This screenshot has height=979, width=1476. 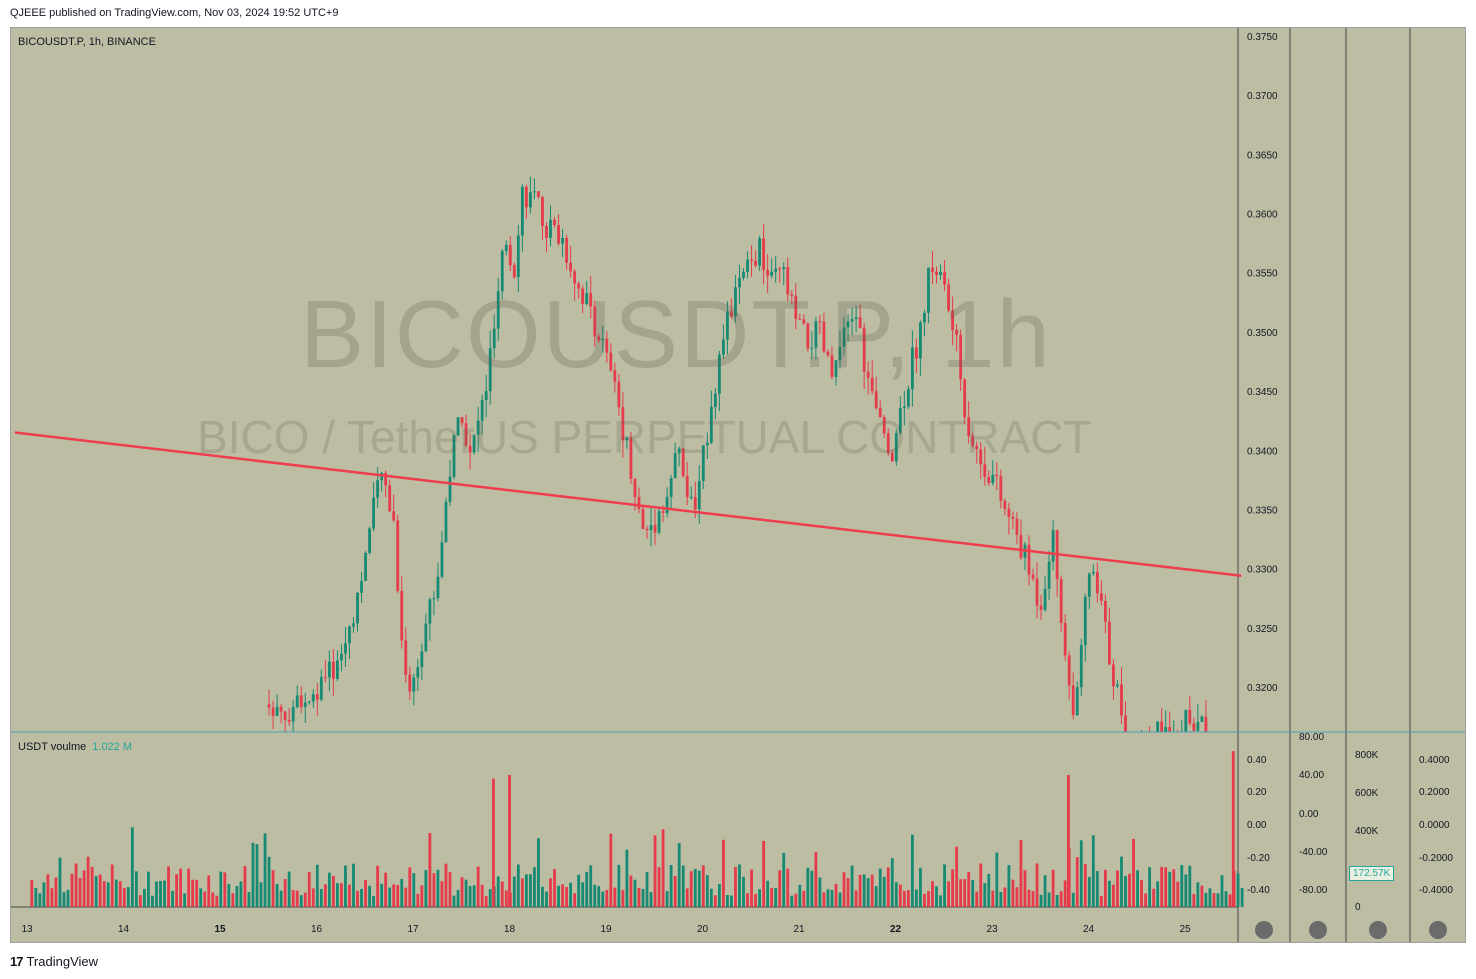 What do you see at coordinates (628, 504) in the screenshot?
I see `trendline` at bounding box center [628, 504].